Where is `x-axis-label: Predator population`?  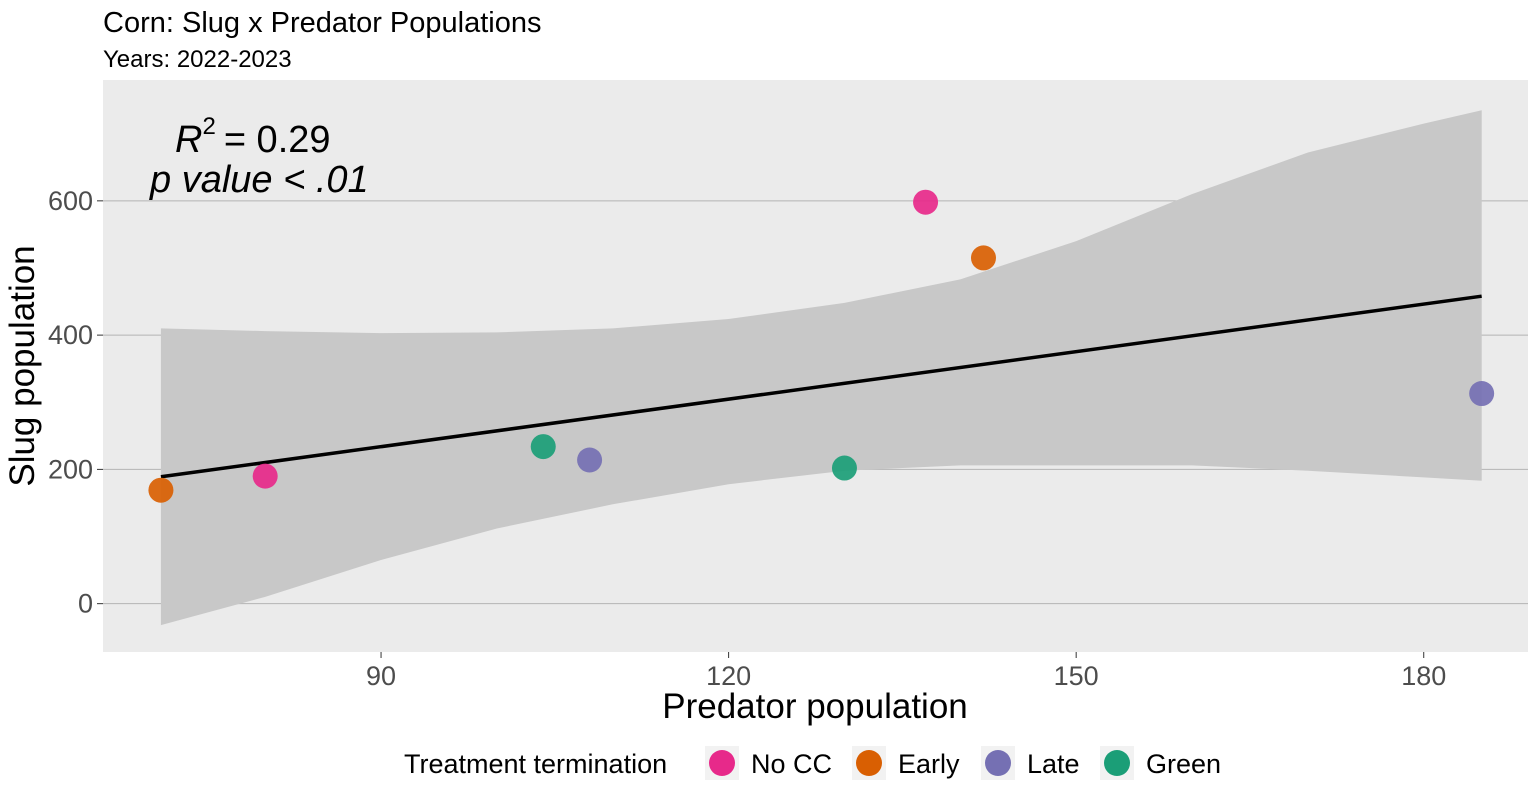
x-axis-label: Predator population is located at coordinates (815, 706).